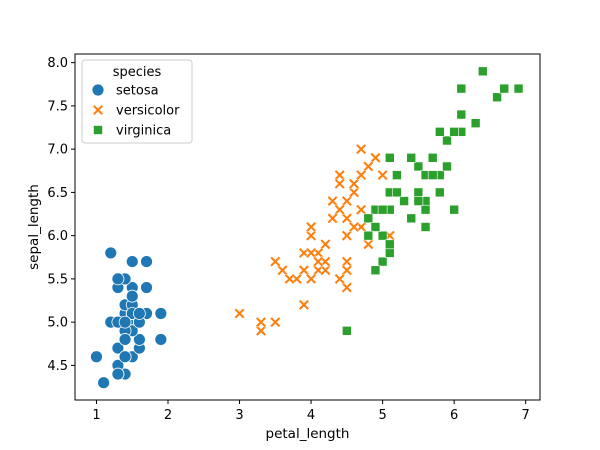 This screenshot has height=450, width=600. What do you see at coordinates (96, 415) in the screenshot?
I see `x-tick-label: 1` at bounding box center [96, 415].